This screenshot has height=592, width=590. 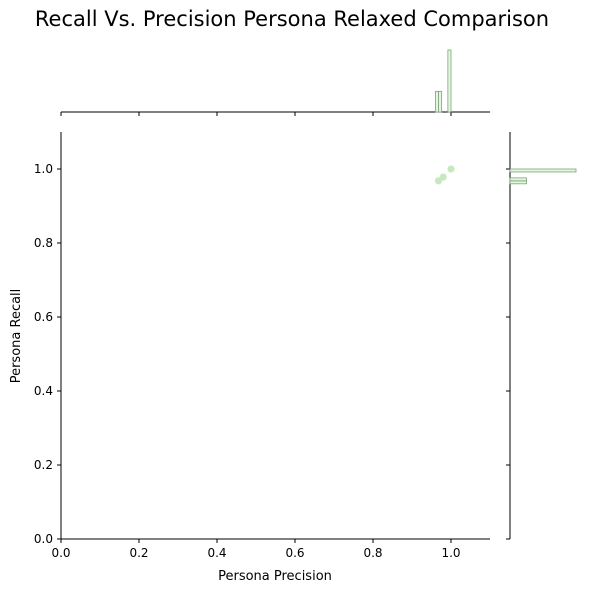 What do you see at coordinates (372, 553) in the screenshot?
I see `x-tick-label: 0.8` at bounding box center [372, 553].